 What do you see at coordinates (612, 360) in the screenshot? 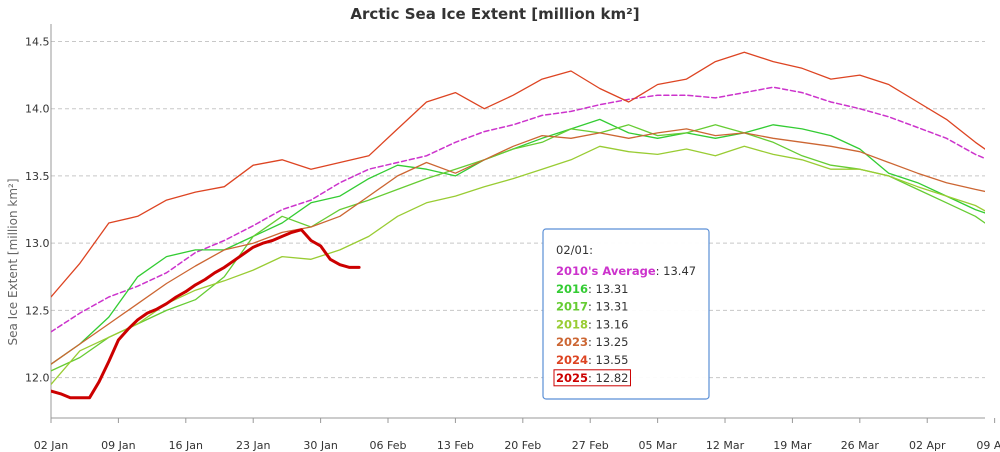
I see `tooltip-entry-value: 13.55` at bounding box center [612, 360].